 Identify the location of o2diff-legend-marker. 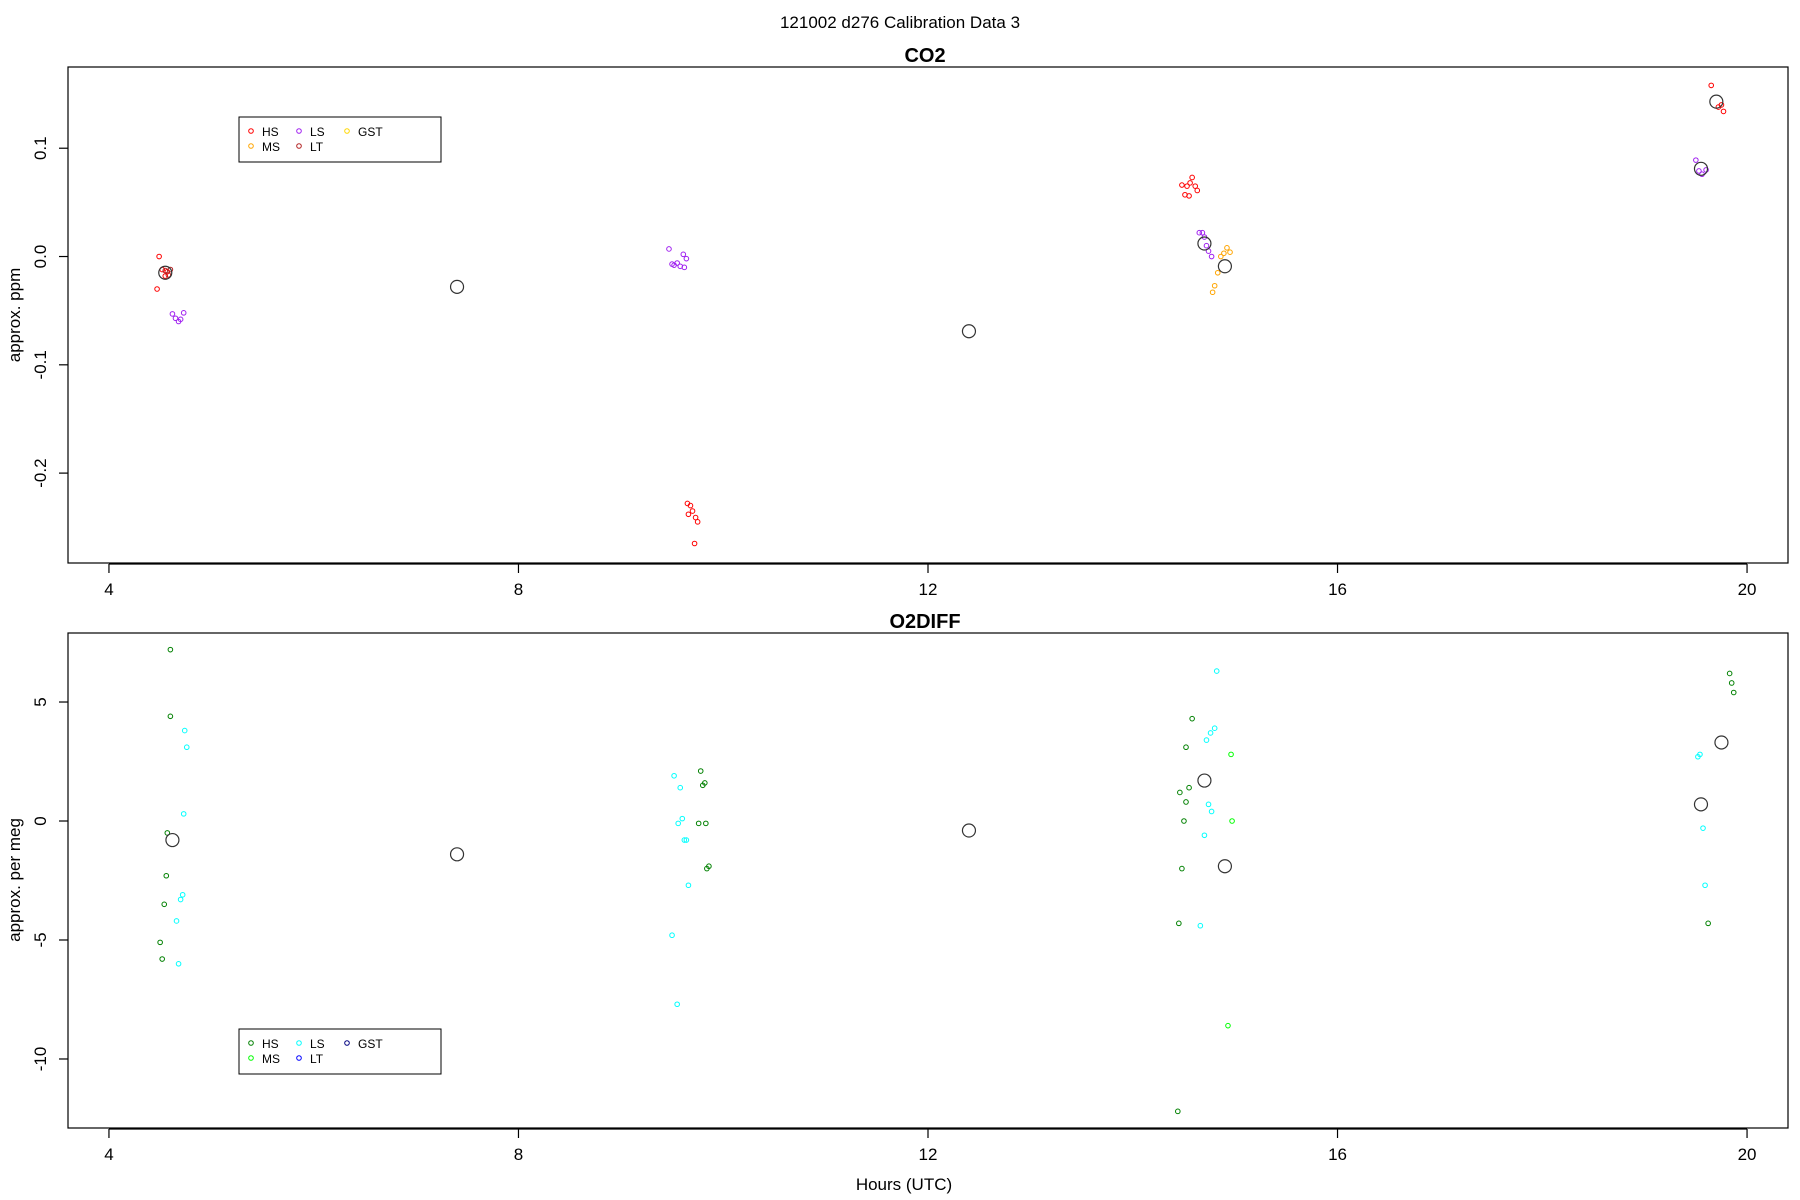
(251, 1043).